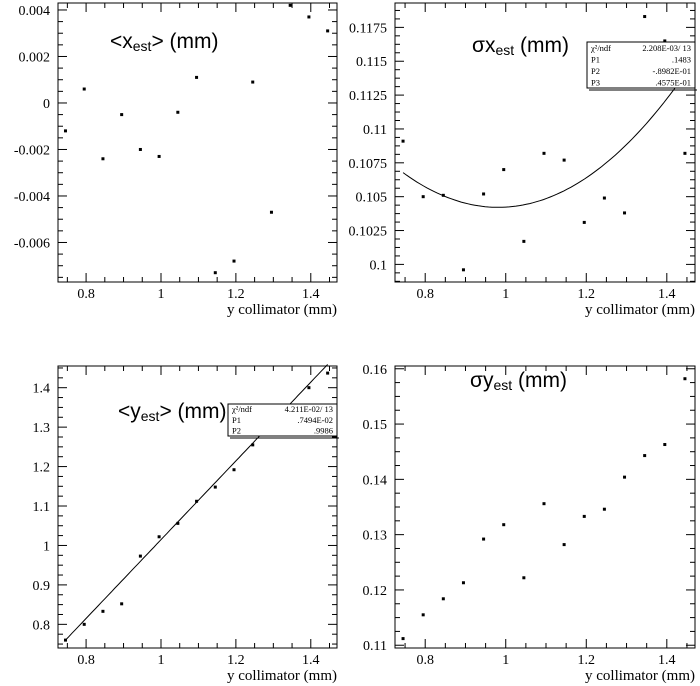 This screenshot has height=686, width=700. Describe the element at coordinates (32, 197) in the screenshot. I see `y-tick-label: -0.004` at that location.